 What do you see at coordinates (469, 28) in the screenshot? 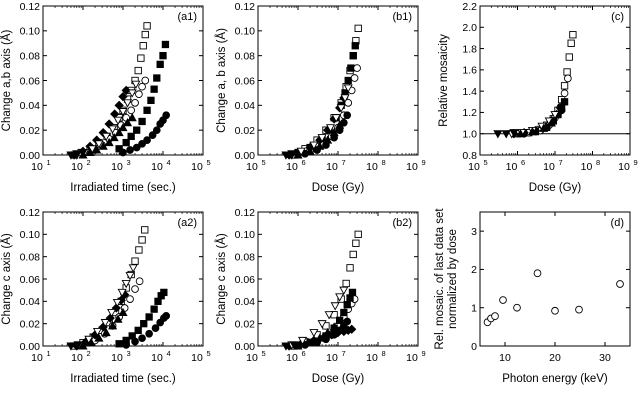
I see `y-tick-label: 2.0` at bounding box center [469, 28].